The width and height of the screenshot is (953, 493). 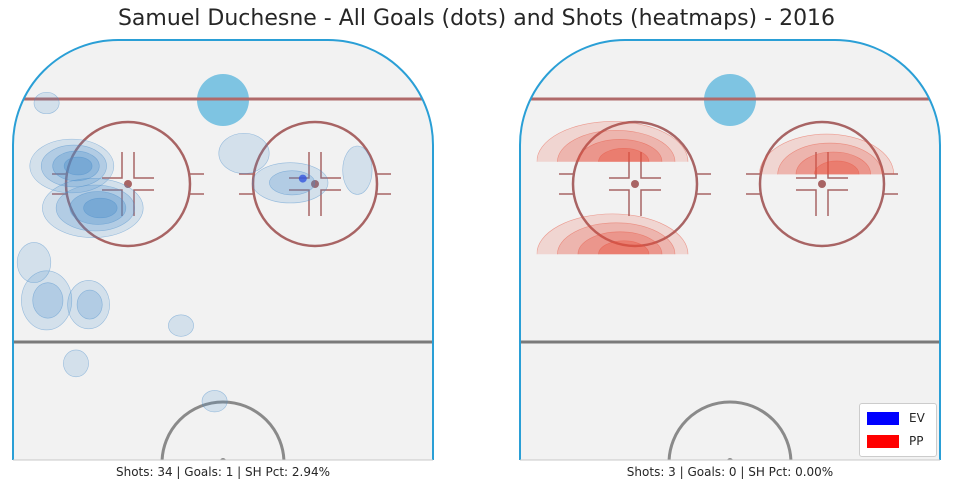 I want to click on legend-item-pp: PP, so click(x=895, y=441).